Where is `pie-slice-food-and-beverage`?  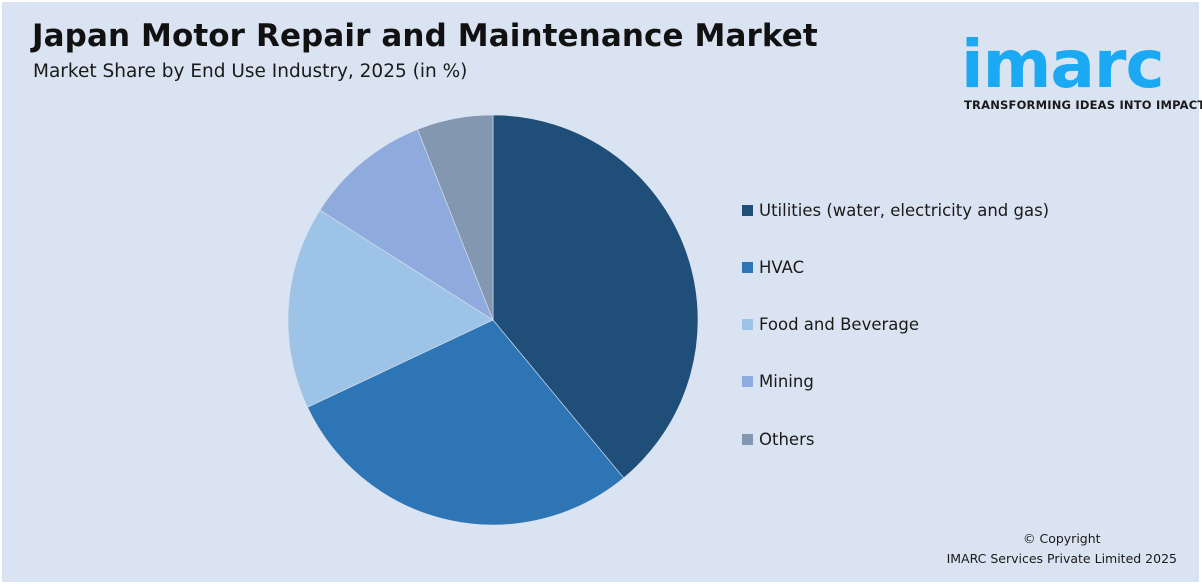
pie-slice-food-and-beverage is located at coordinates (390, 308).